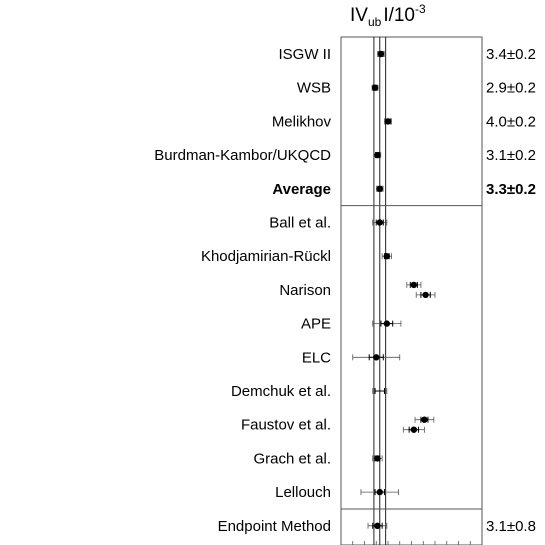 This screenshot has height=545, width=545. What do you see at coordinates (337, 492) in the screenshot?
I see `row: Lellouch` at bounding box center [337, 492].